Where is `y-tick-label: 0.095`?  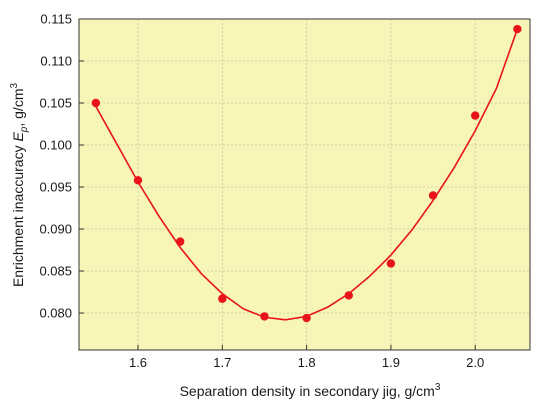 y-tick-label: 0.095 is located at coordinates (55, 187).